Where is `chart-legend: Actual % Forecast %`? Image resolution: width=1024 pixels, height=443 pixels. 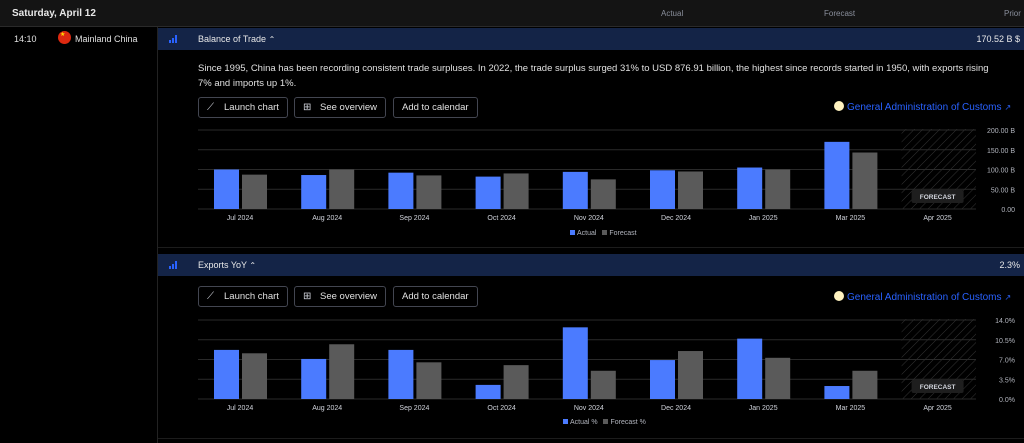
chart-legend: Actual % Forecast % is located at coordinates (604, 422).